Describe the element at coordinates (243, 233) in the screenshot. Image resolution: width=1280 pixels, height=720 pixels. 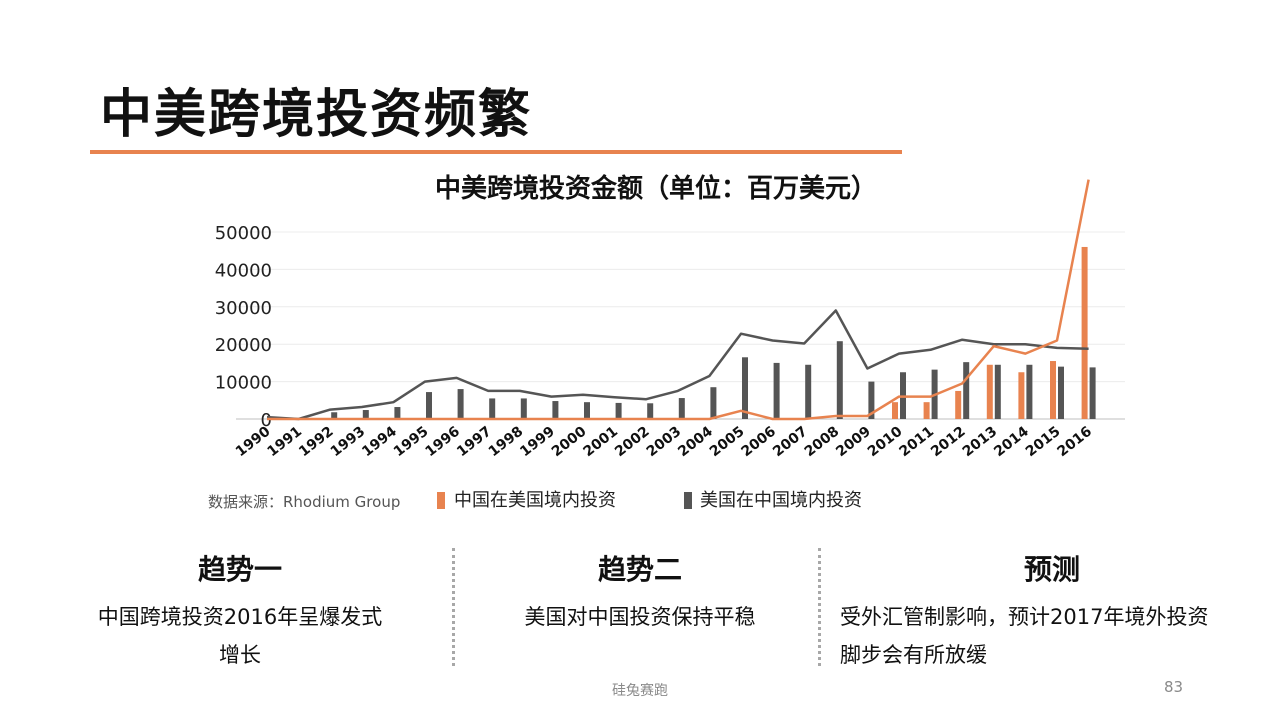
I see `y-tick-label: 50000` at that location.